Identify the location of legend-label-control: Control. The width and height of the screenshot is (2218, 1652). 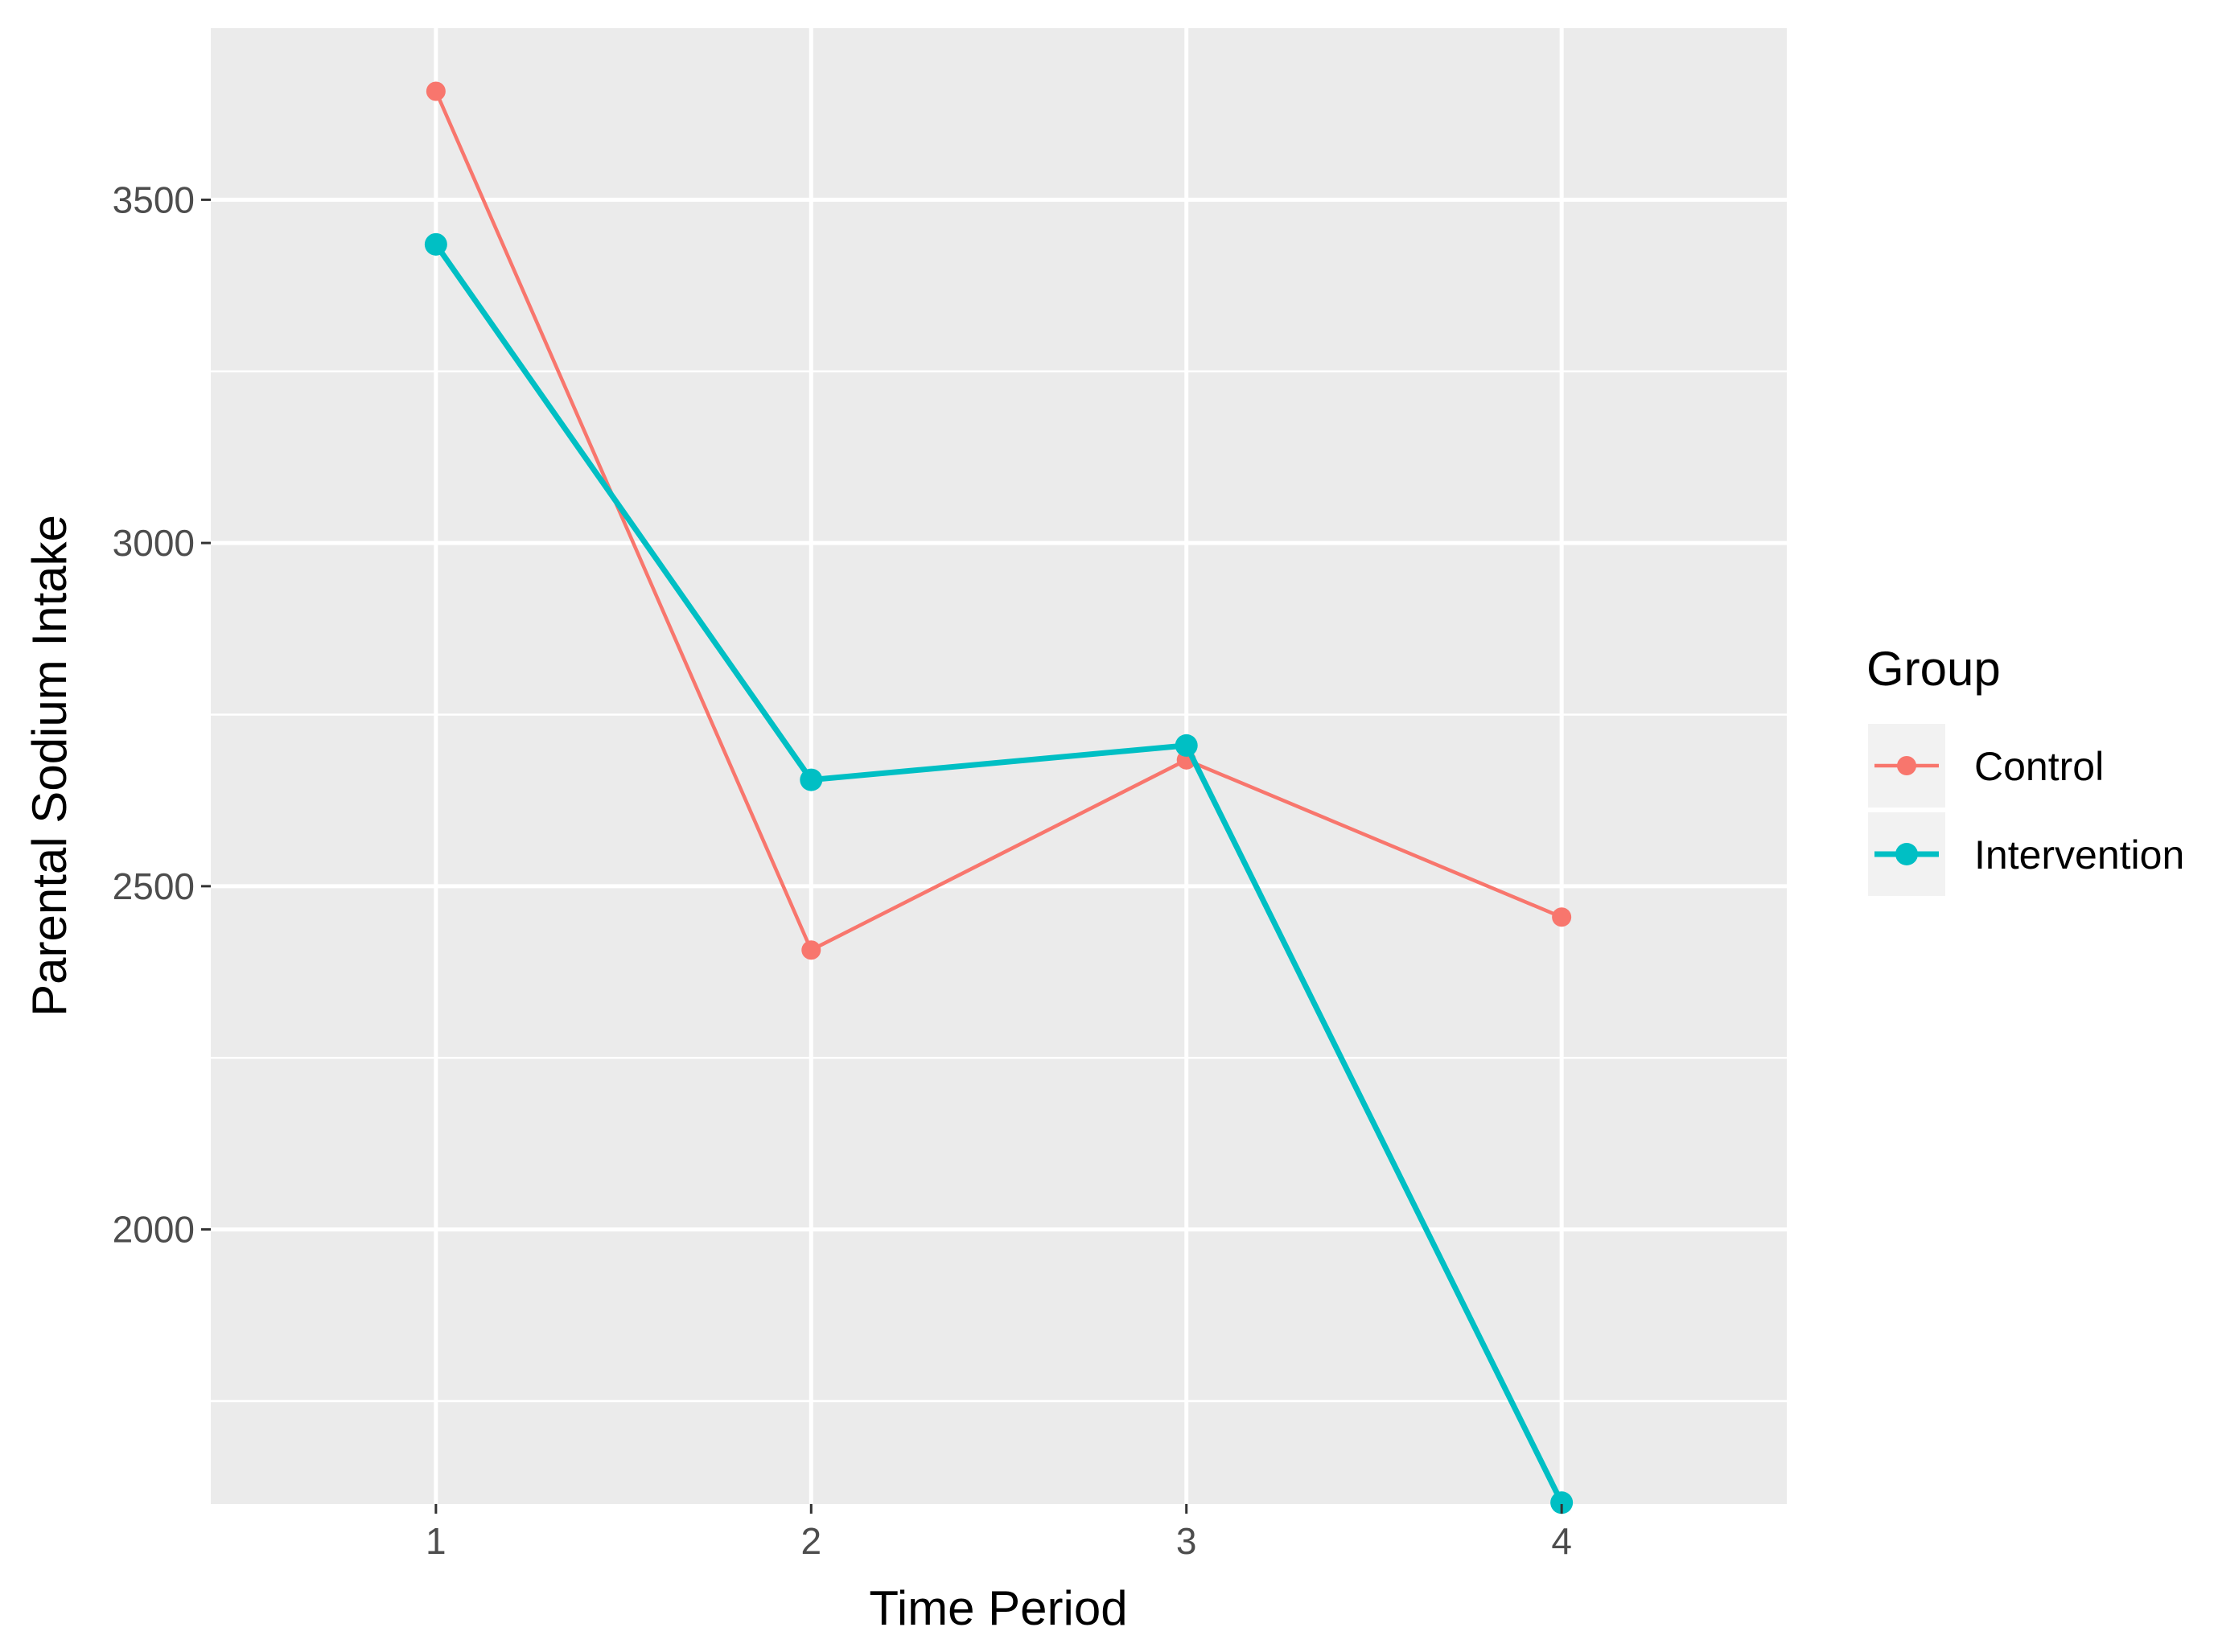
(2039, 766).